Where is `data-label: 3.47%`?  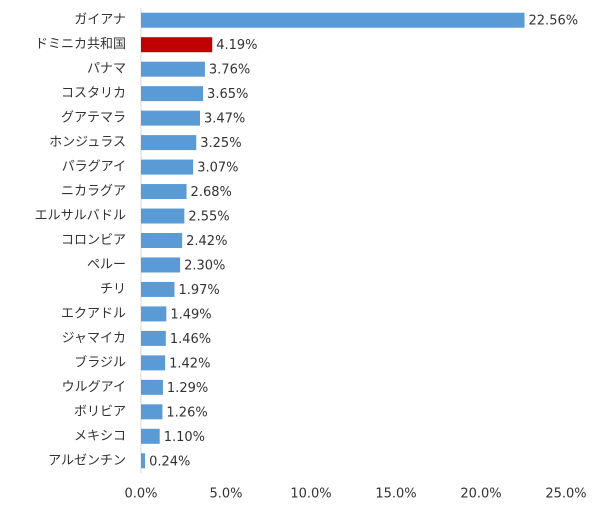
data-label: 3.47% is located at coordinates (224, 119).